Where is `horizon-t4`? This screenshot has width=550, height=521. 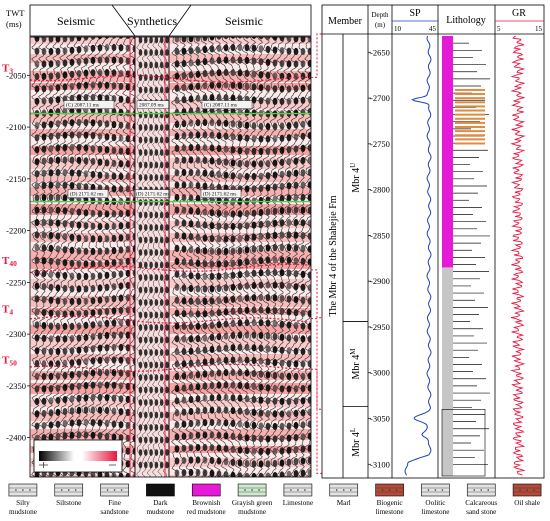 horizon-t4 is located at coordinates (170, 319).